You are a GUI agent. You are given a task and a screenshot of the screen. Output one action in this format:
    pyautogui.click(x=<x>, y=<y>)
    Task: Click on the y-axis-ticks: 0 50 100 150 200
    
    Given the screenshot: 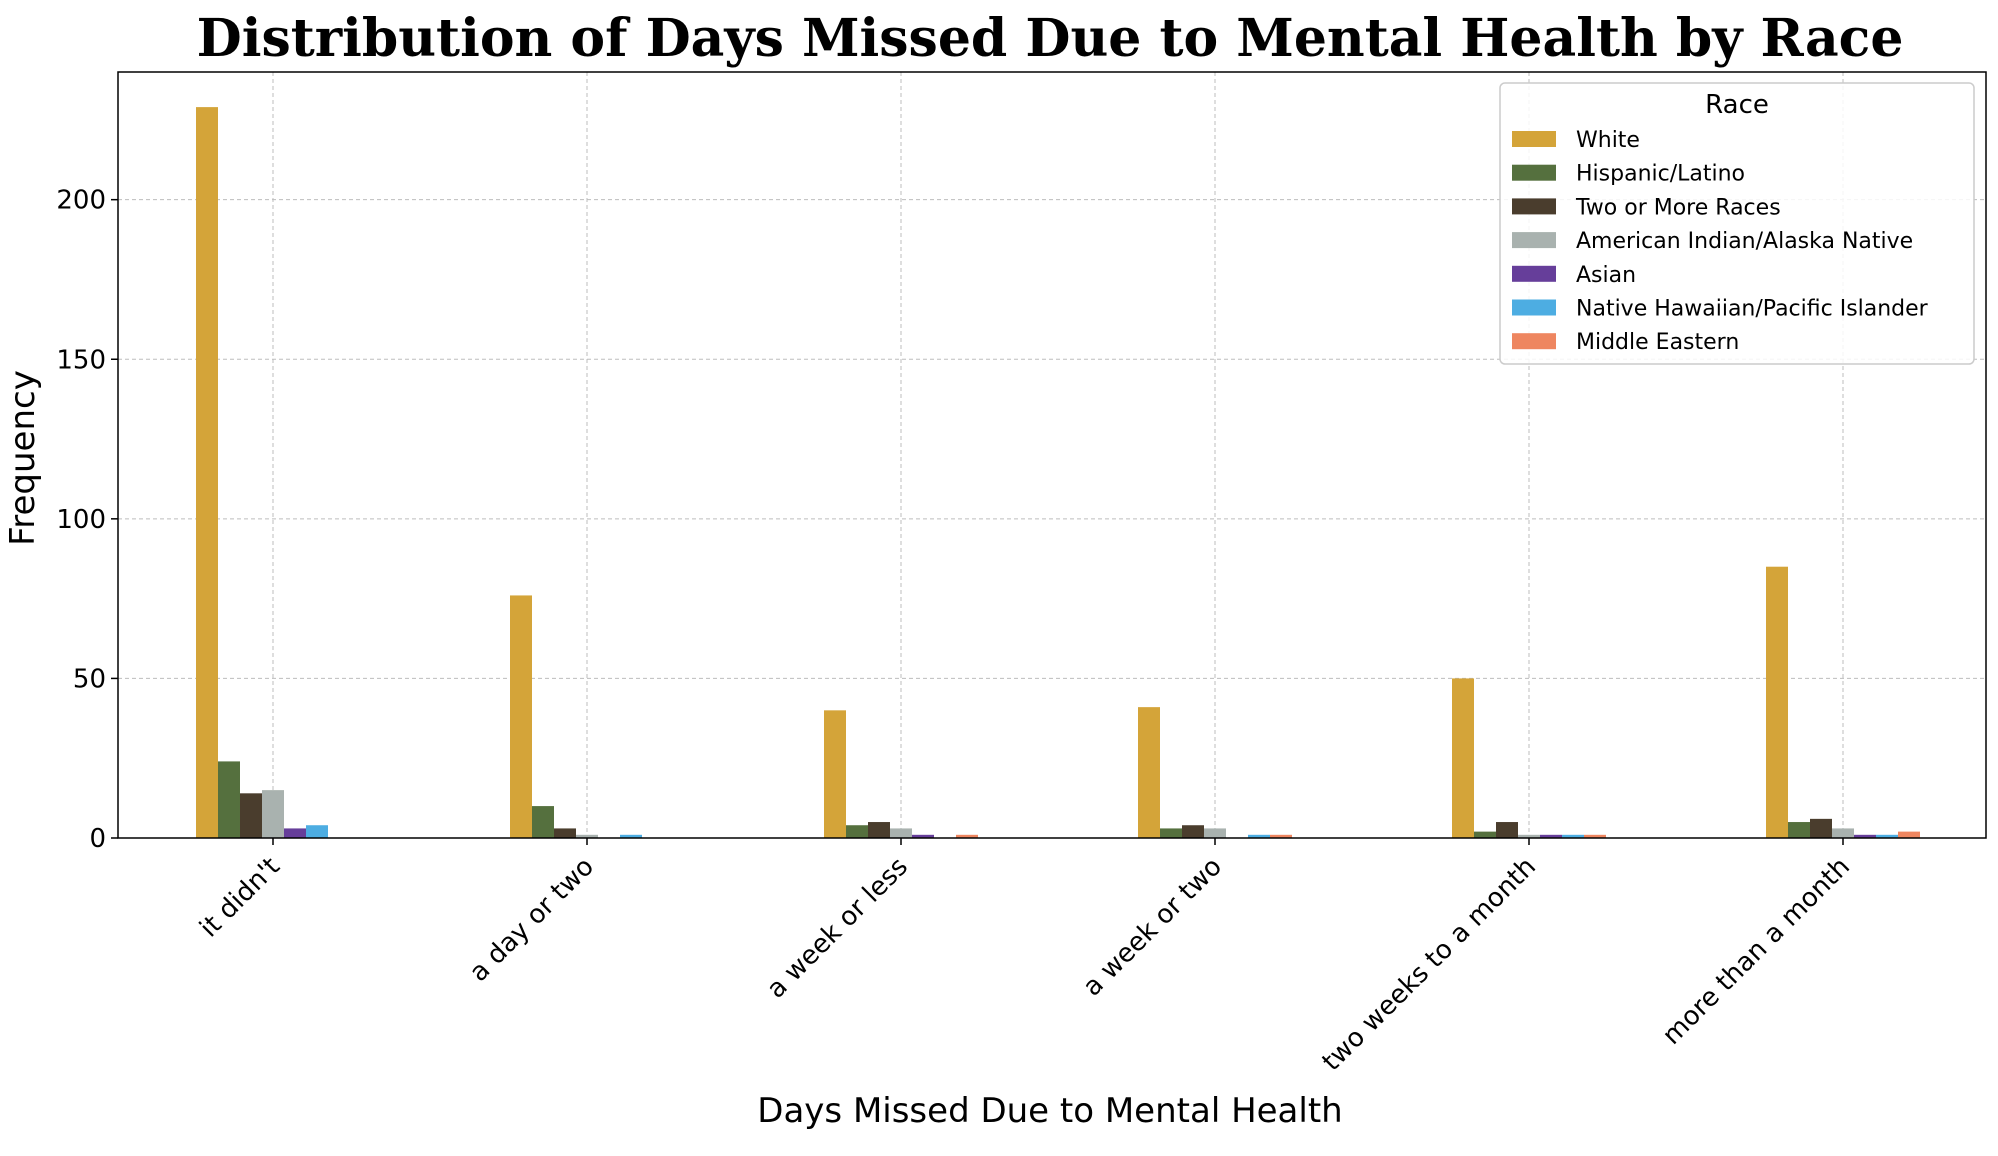 What is the action you would take?
    pyautogui.click(x=87, y=520)
    